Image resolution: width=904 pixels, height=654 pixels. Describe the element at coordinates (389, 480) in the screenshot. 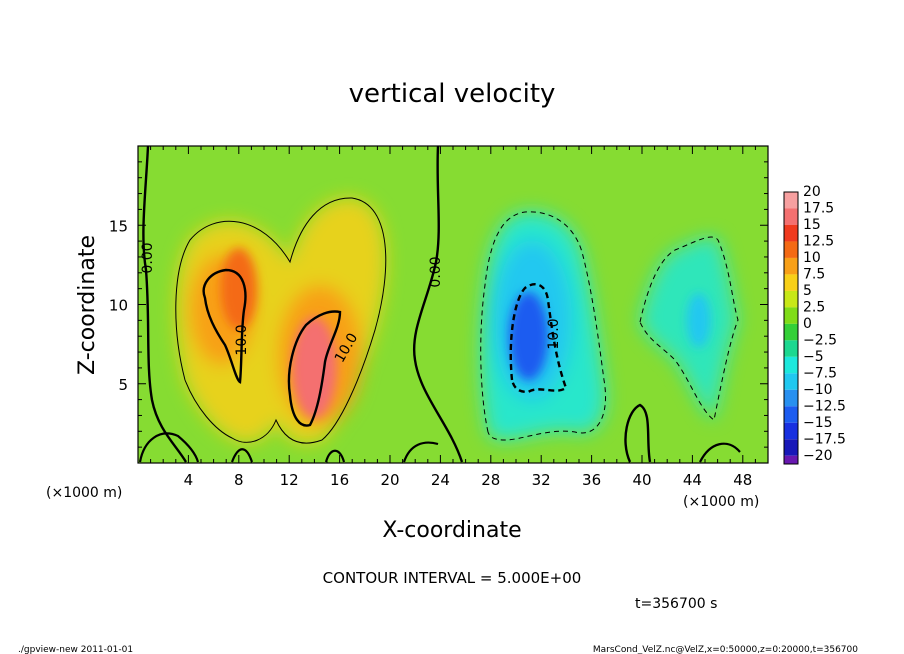

I see `x-tick-label-4: 20` at that location.